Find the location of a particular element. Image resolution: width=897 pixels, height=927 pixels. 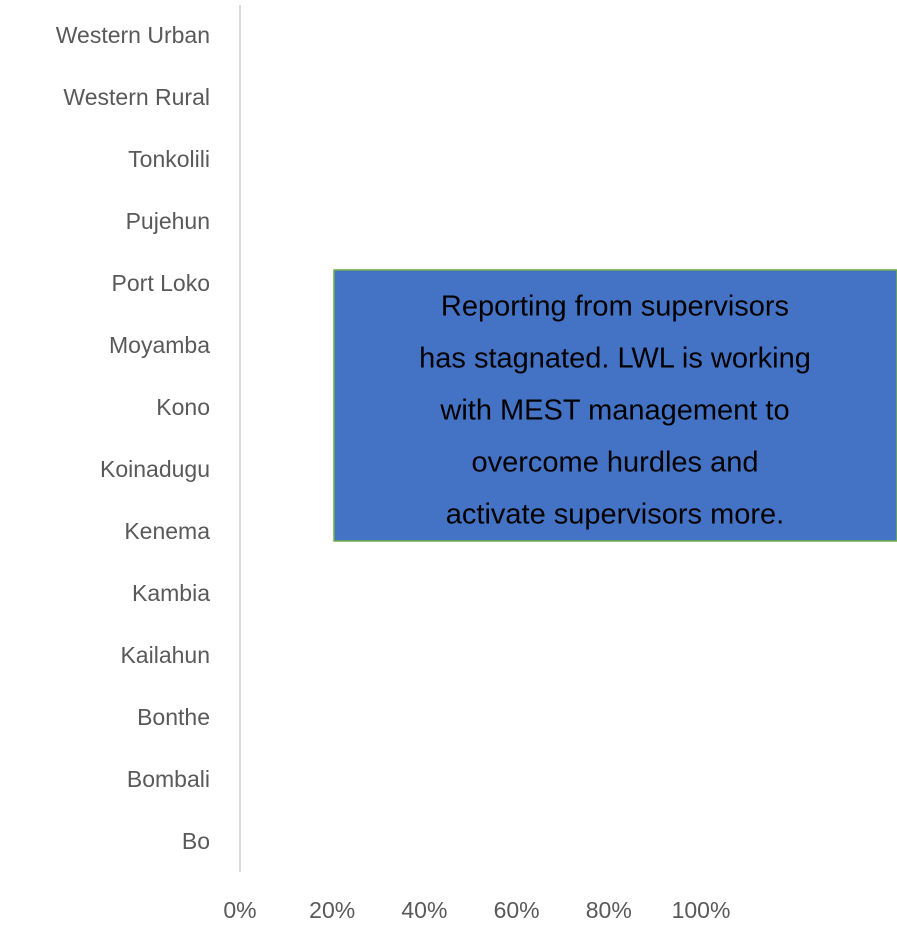

x-tick-label: 0% is located at coordinates (239, 910).